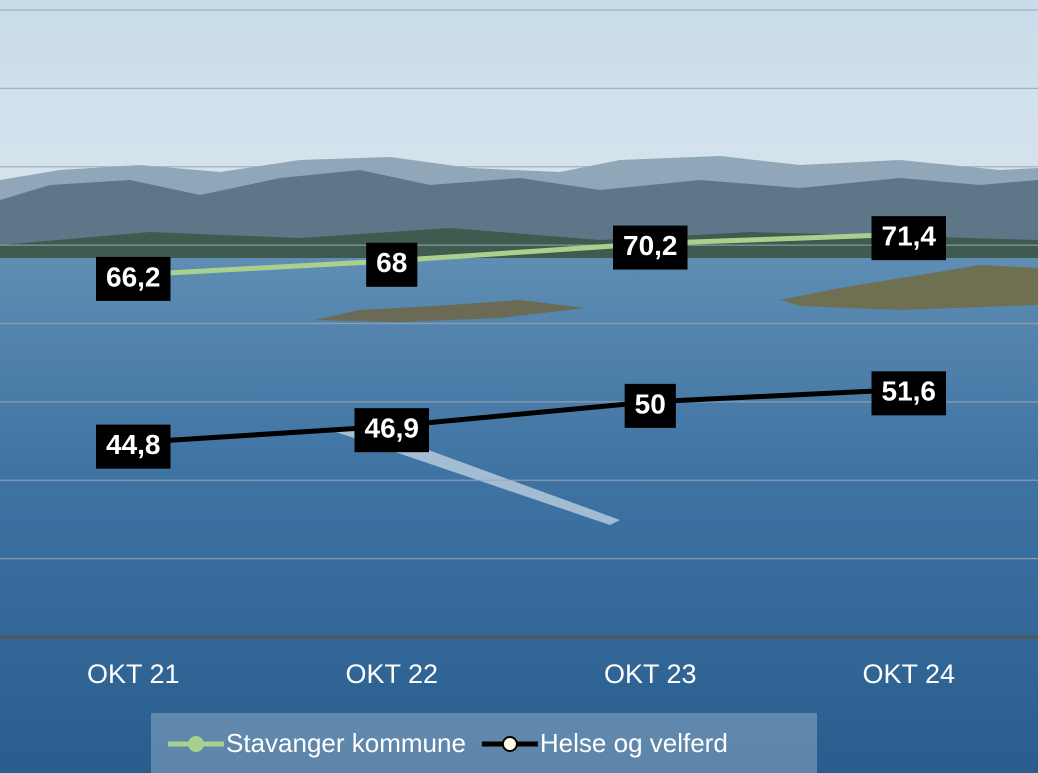  What do you see at coordinates (346, 743) in the screenshot?
I see `legend-label: Stavanger kommune` at bounding box center [346, 743].